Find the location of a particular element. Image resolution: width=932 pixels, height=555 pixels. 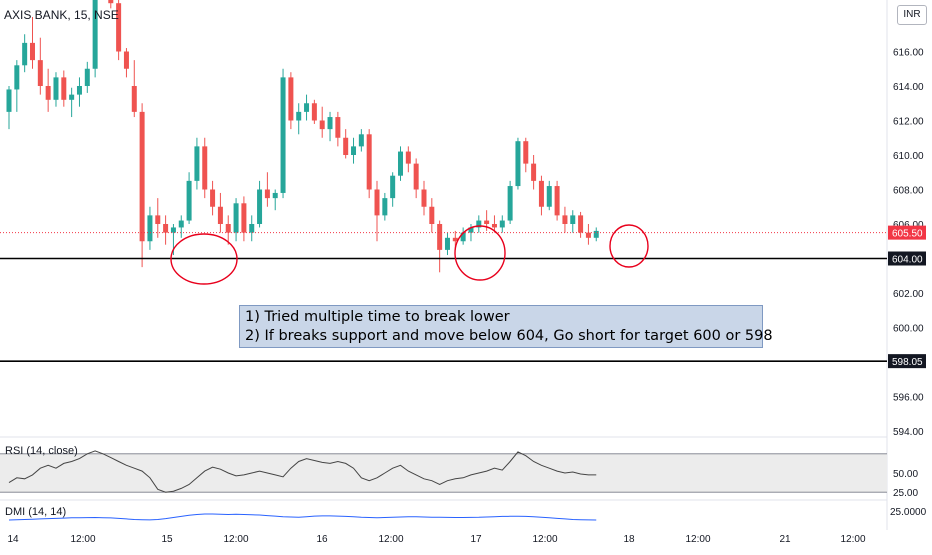

dmi-tick-label: 25.0000 is located at coordinates (908, 512).